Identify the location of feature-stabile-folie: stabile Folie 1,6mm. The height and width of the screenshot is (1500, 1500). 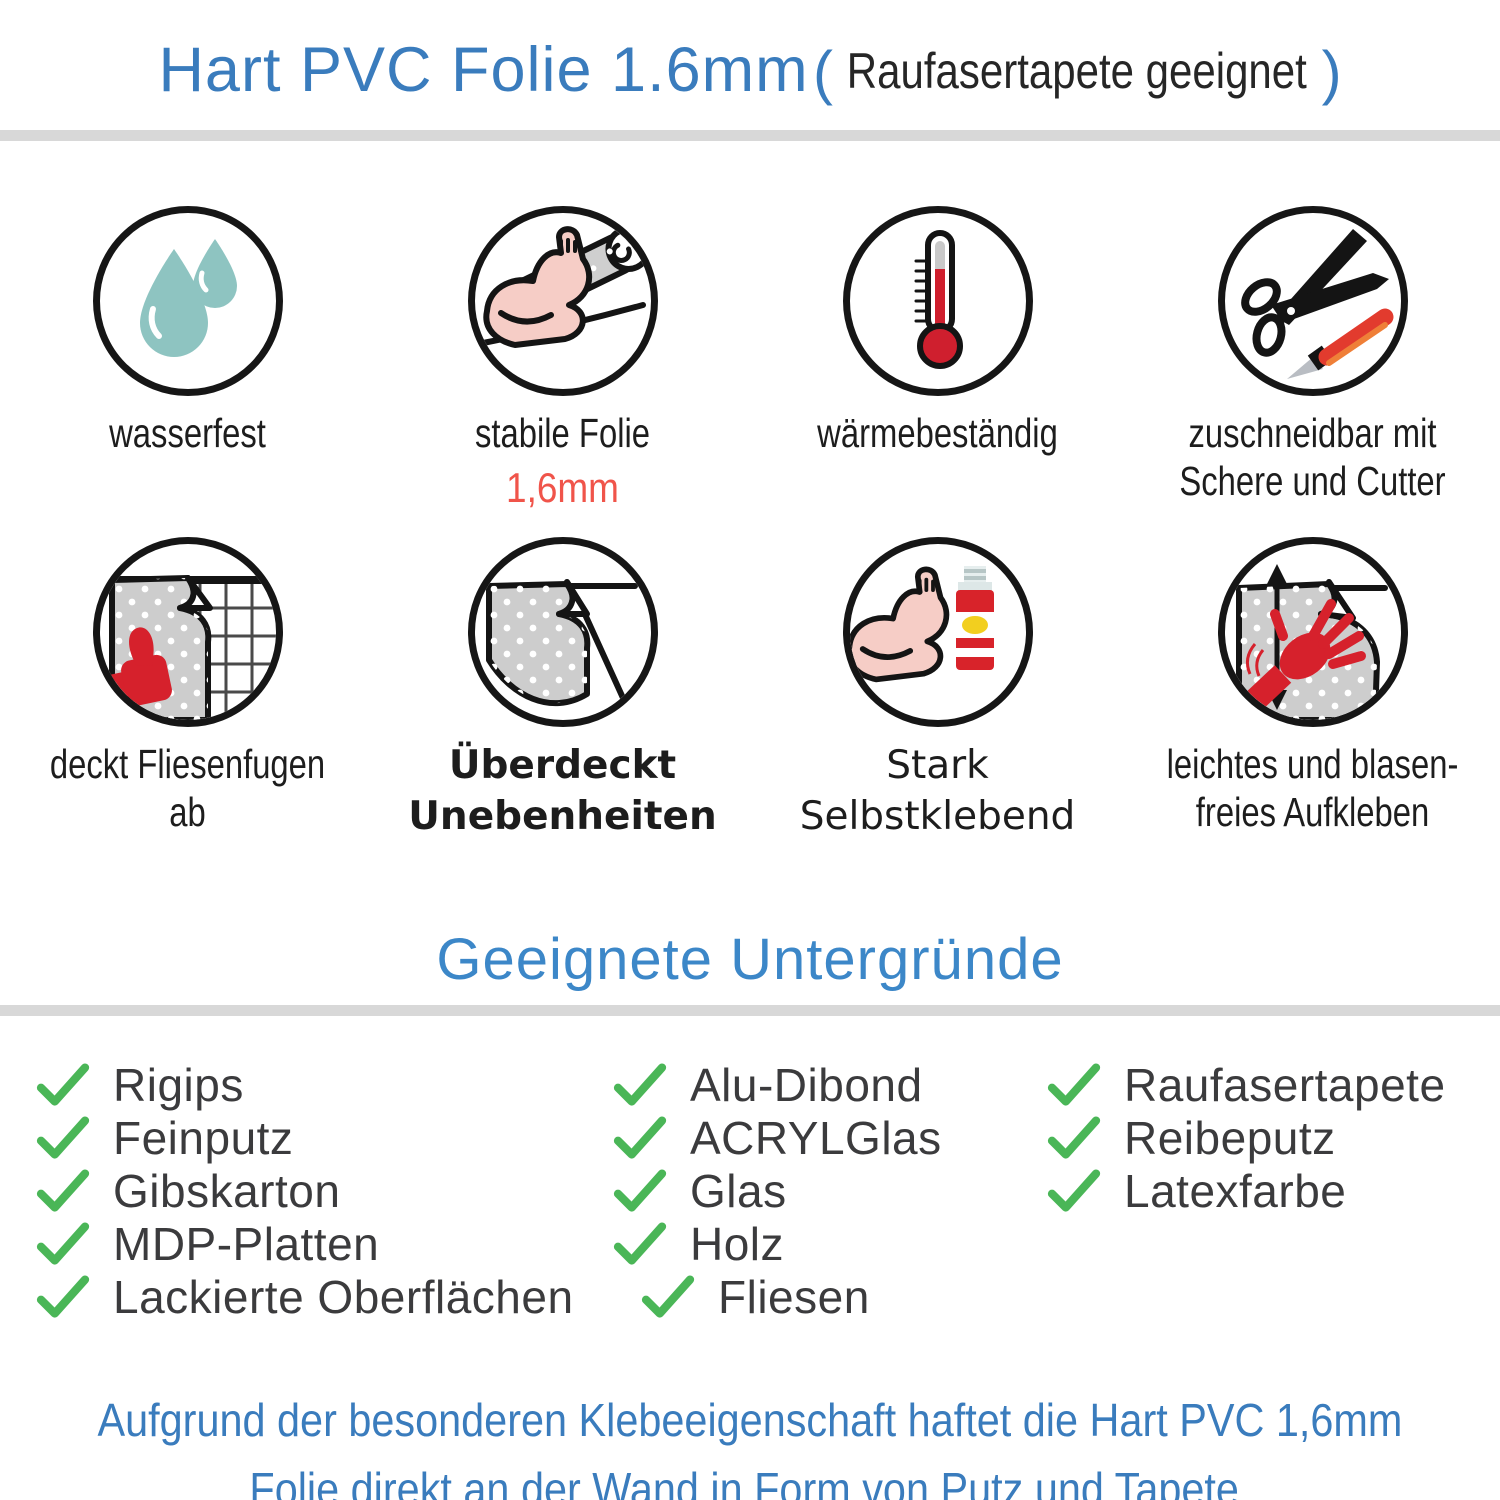
(562, 359).